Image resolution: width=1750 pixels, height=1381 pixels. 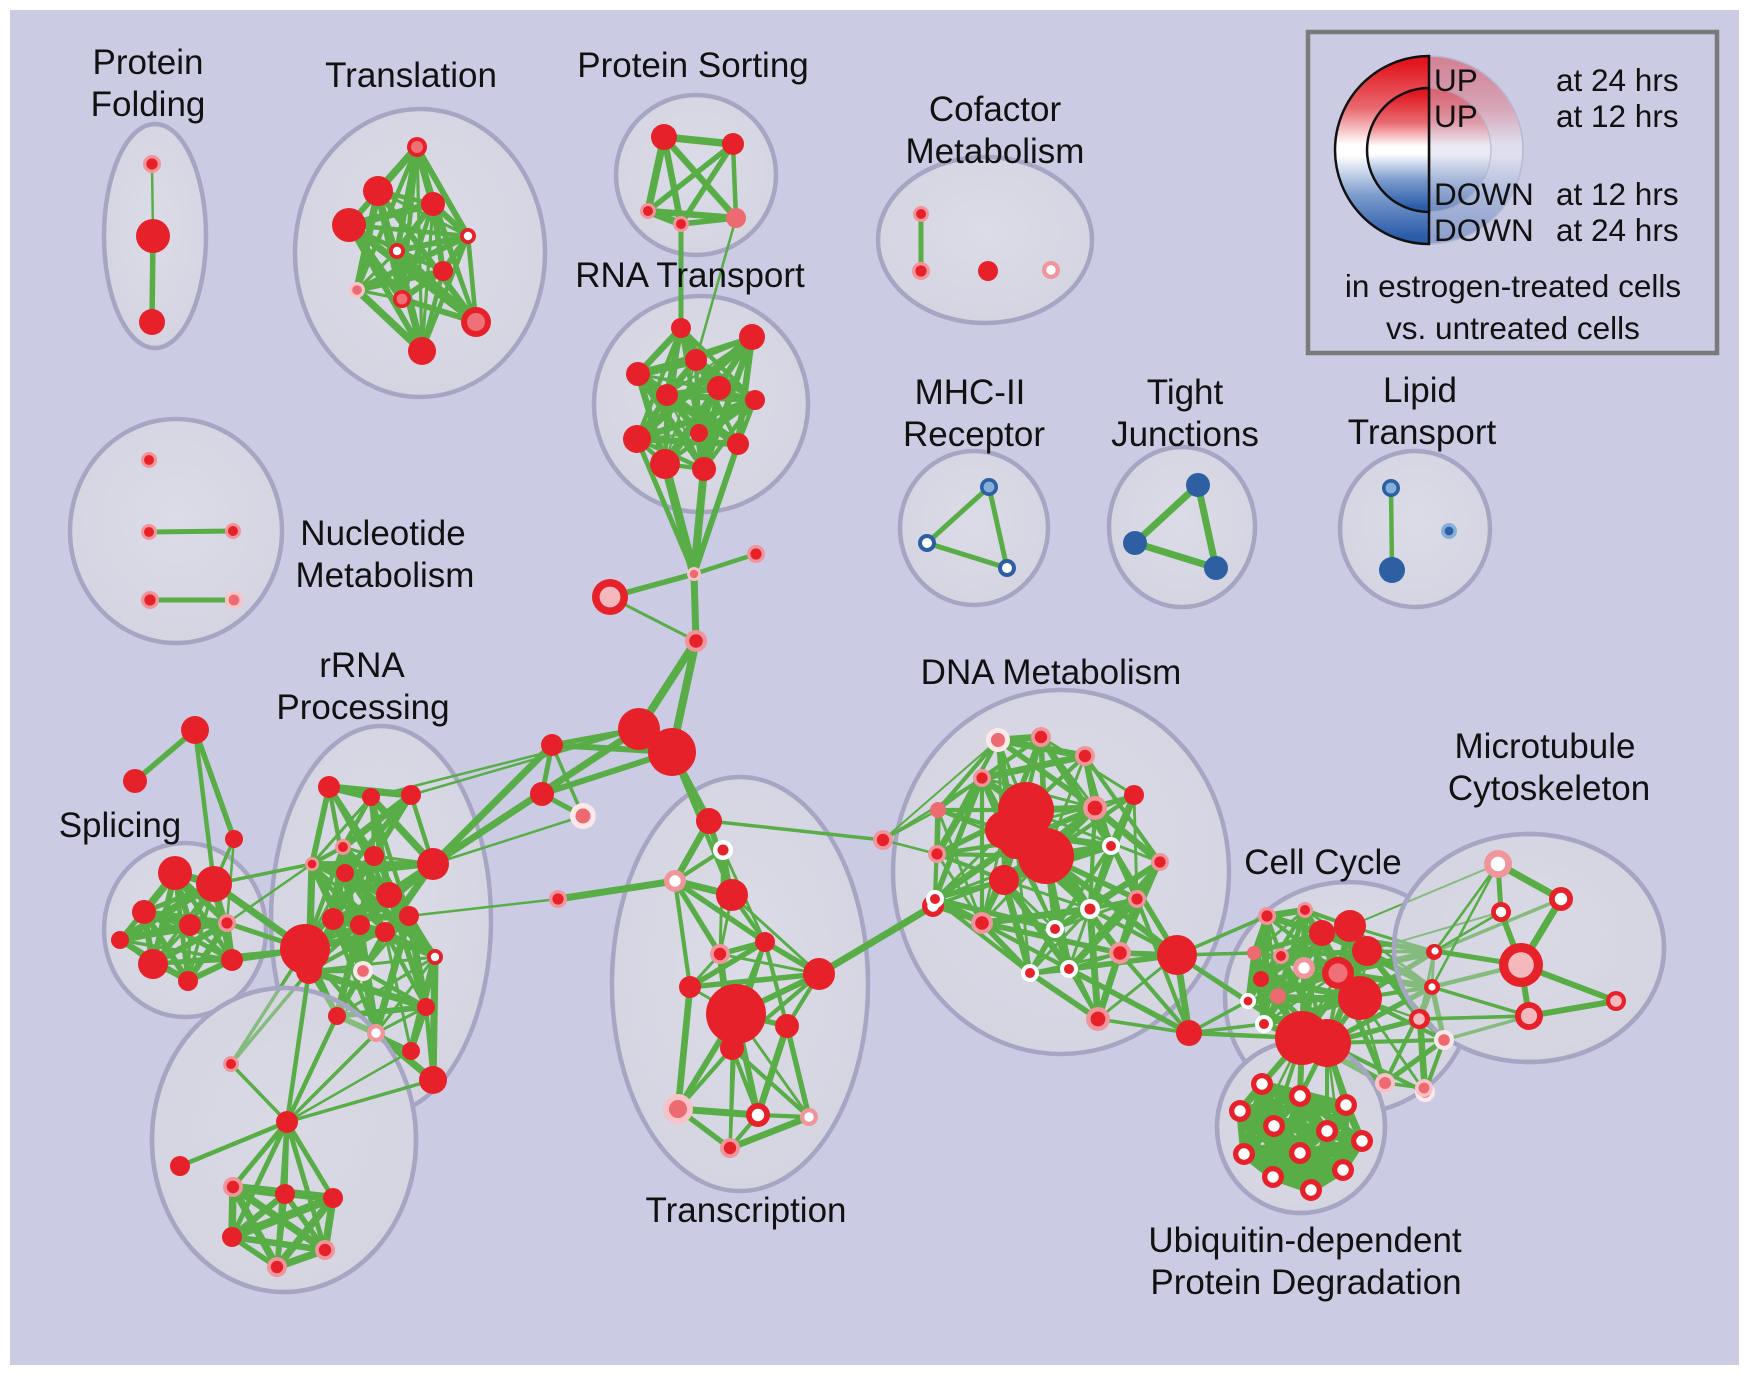 I want to click on svg-text: rRNA, so click(x=362, y=665).